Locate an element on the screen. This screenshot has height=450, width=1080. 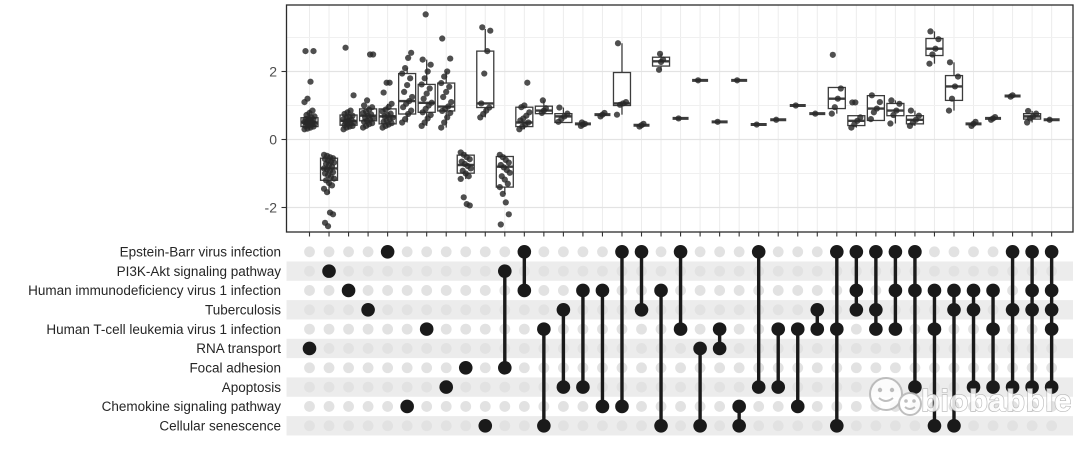
boxplot-box is located at coordinates (485, 79).